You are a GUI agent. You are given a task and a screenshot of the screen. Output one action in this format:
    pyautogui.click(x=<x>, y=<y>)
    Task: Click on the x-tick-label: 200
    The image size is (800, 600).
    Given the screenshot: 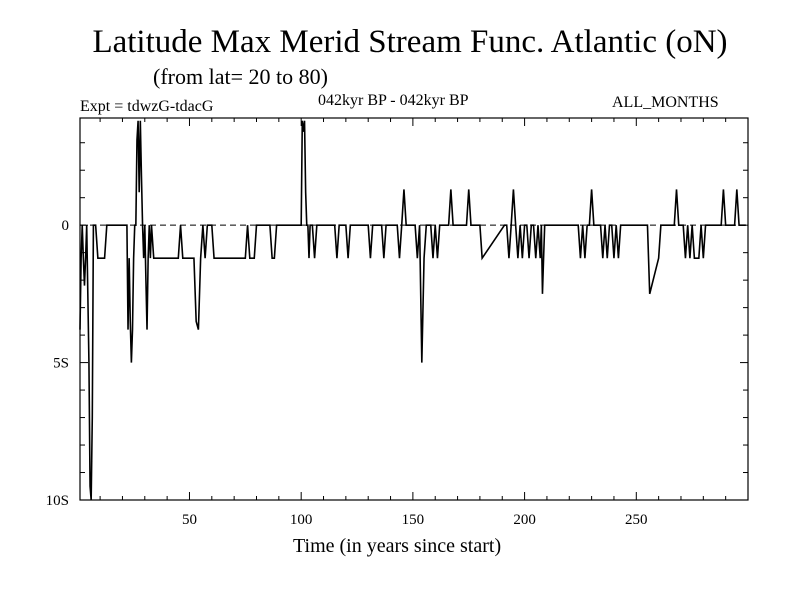 What is the action you would take?
    pyautogui.click(x=524, y=520)
    